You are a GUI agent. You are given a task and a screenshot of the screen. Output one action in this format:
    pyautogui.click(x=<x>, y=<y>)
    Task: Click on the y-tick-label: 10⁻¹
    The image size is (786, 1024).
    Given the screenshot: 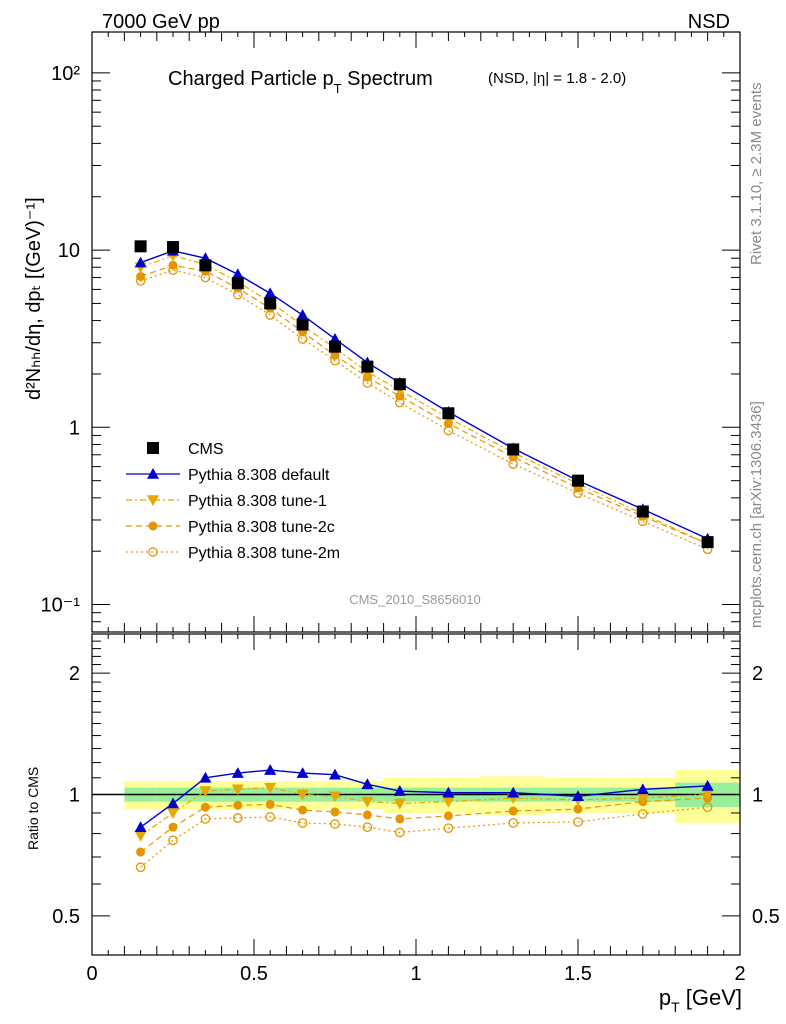 What is the action you would take?
    pyautogui.click(x=61, y=606)
    